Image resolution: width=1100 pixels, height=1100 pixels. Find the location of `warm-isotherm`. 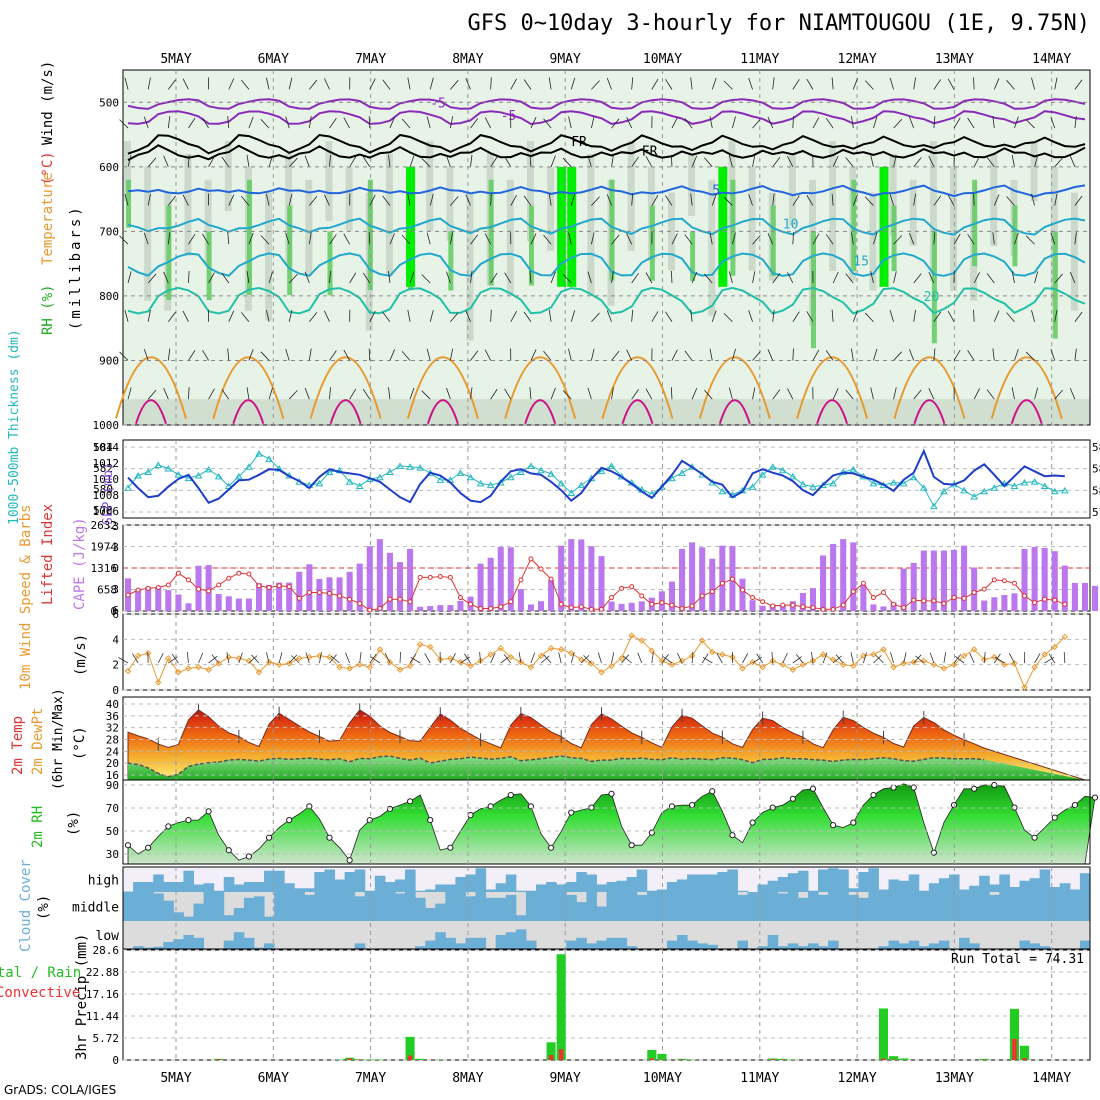

warm-isotherm is located at coordinates (734, 387).